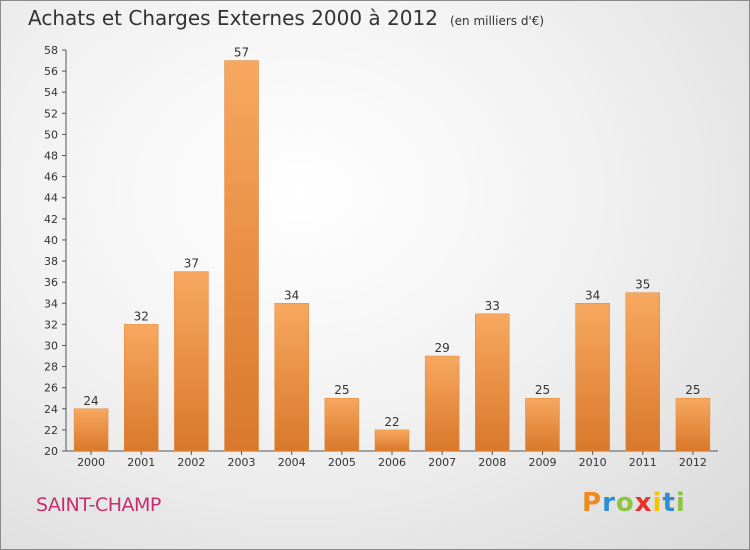 Image resolution: width=750 pixels, height=550 pixels. Describe the element at coordinates (492, 382) in the screenshot. I see `bar-2008` at that location.